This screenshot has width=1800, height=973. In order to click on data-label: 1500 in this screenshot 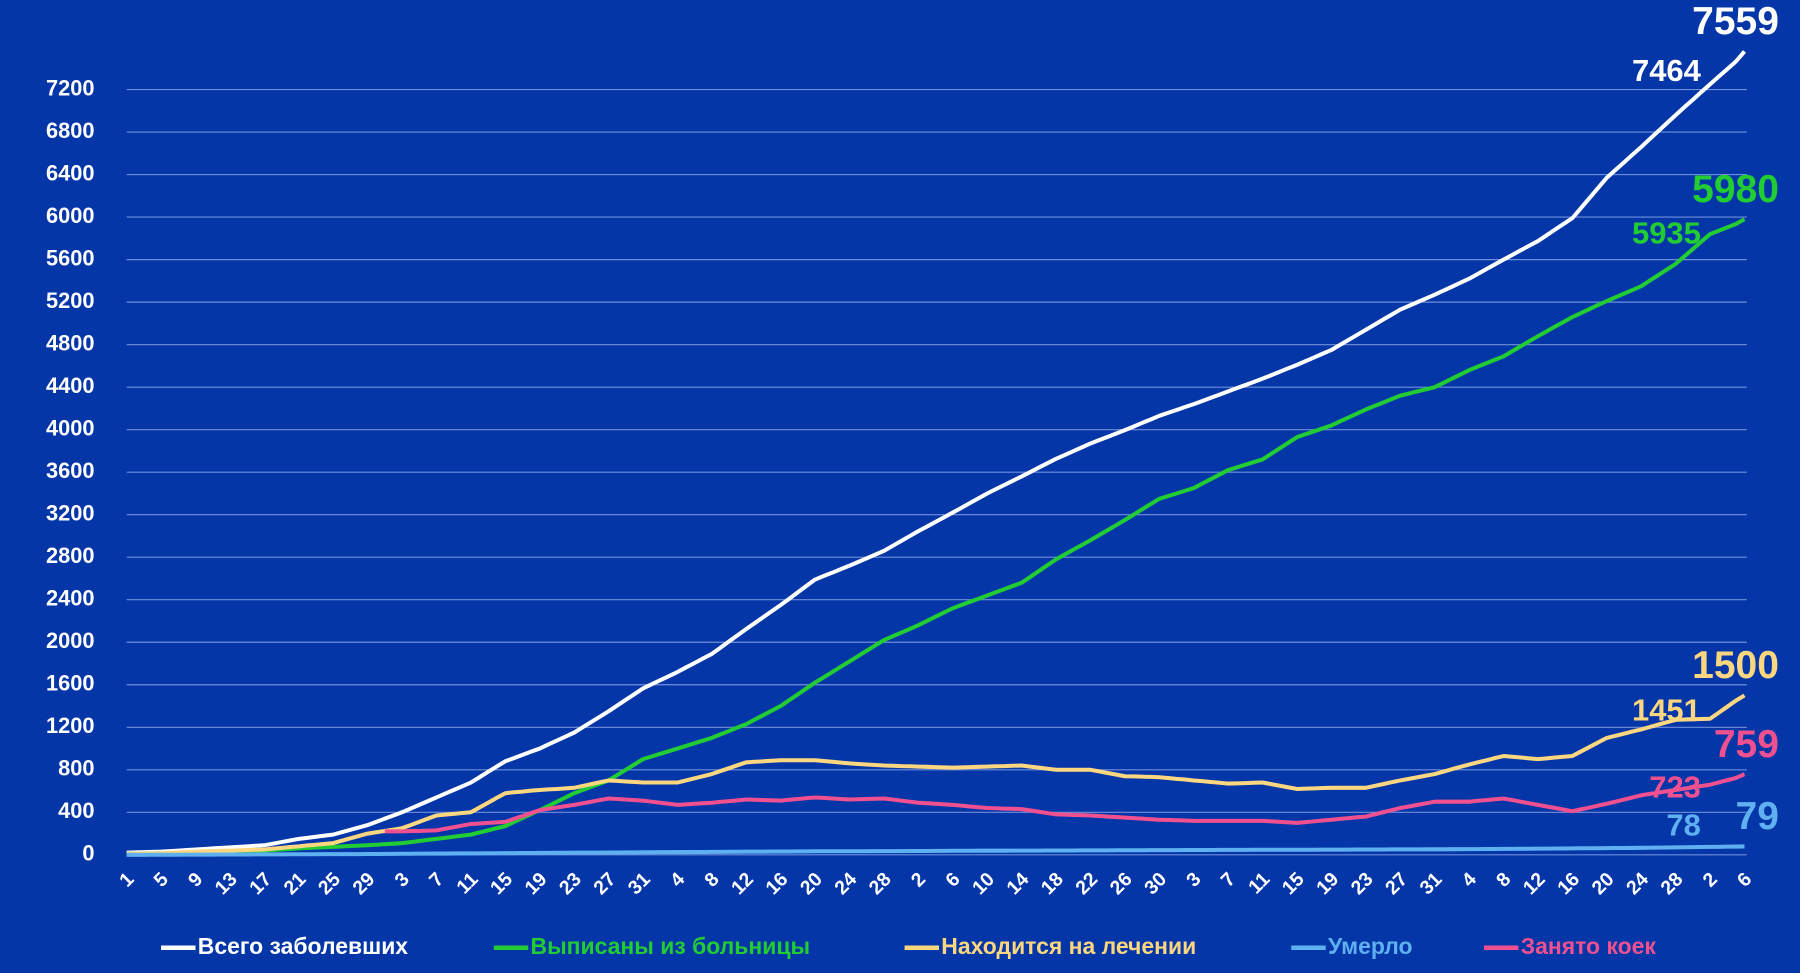, I will do `click(1735, 665)`.